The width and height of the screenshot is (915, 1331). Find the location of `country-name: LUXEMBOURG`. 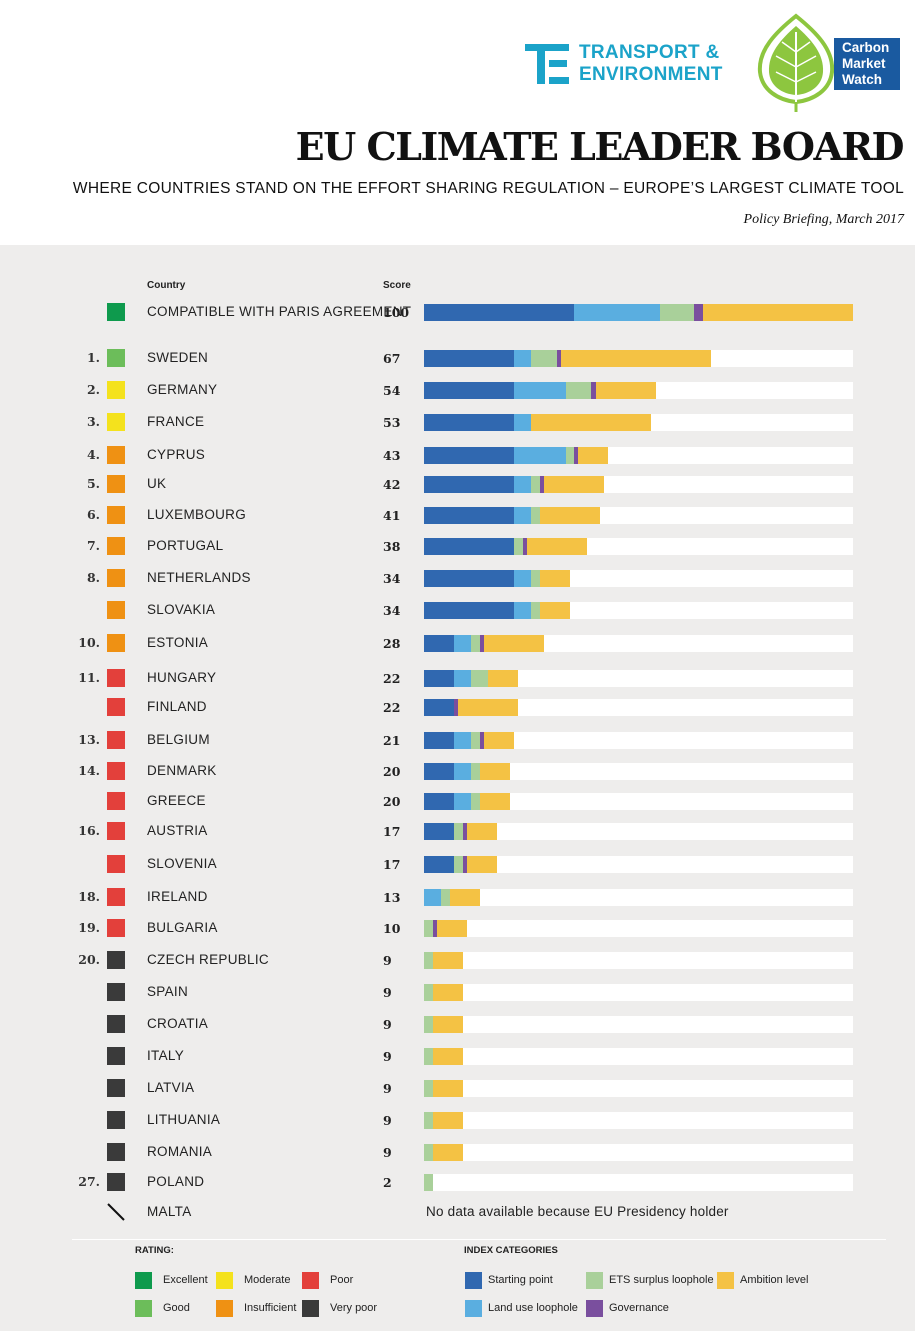

country-name: LUXEMBOURG is located at coordinates (197, 514).